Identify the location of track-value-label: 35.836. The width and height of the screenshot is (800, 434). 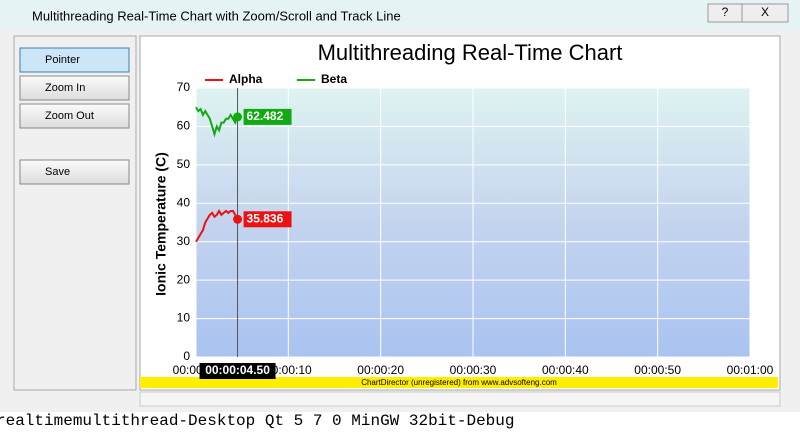
(265, 218).